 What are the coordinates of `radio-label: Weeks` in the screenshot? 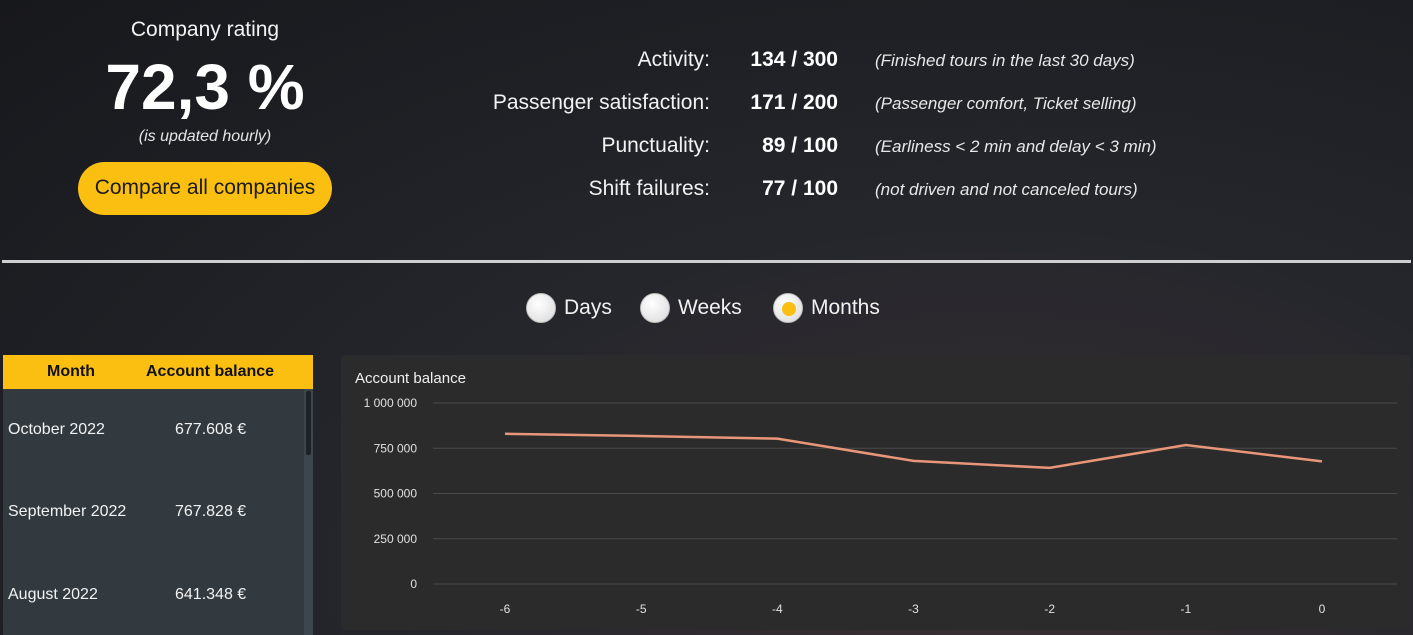 It's located at (710, 307).